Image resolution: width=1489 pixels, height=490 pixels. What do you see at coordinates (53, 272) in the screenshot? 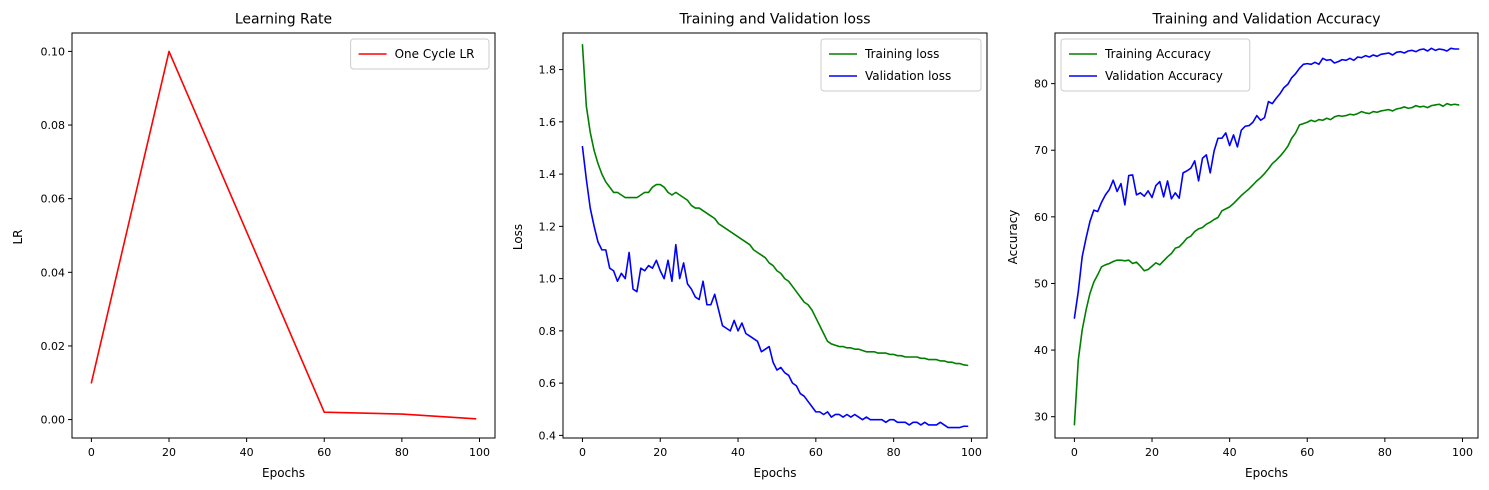
I see `y-tick-label: 0.04` at bounding box center [53, 272].